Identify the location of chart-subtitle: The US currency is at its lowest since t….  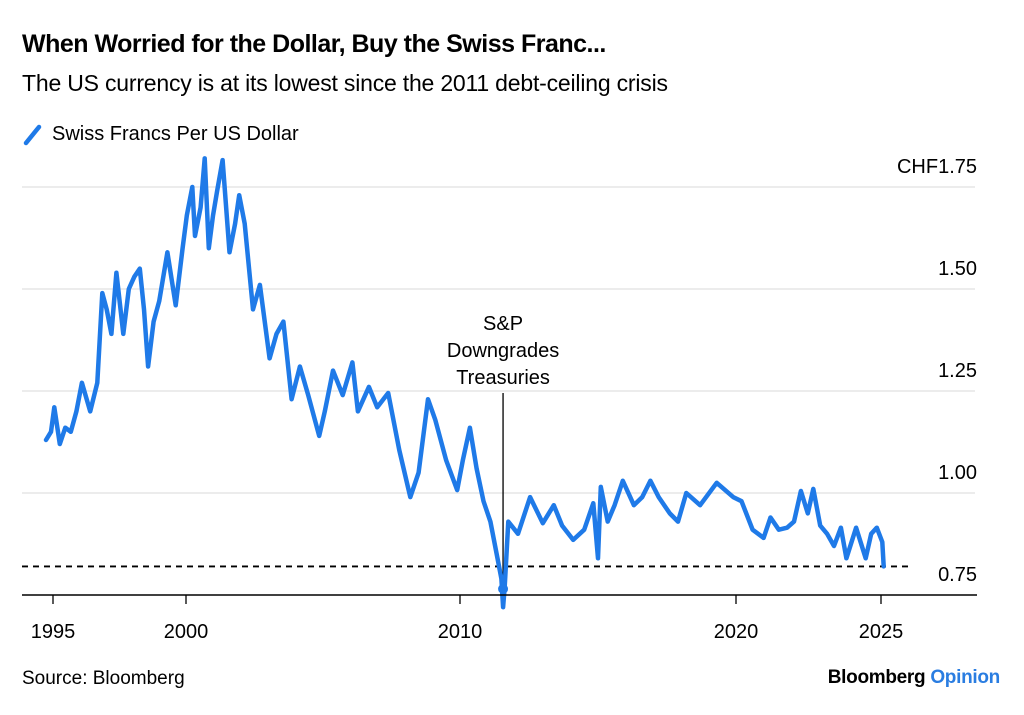
(345, 83).